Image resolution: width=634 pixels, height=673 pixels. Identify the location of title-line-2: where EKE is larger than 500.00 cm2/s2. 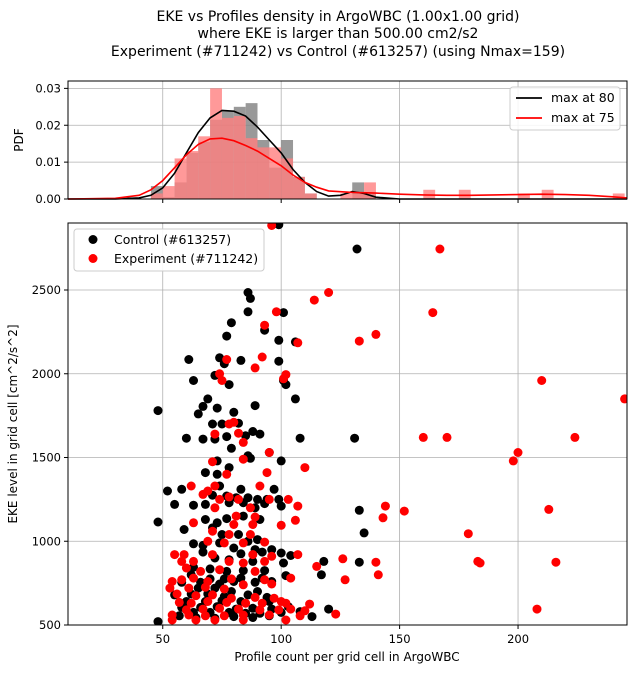
(338, 34).